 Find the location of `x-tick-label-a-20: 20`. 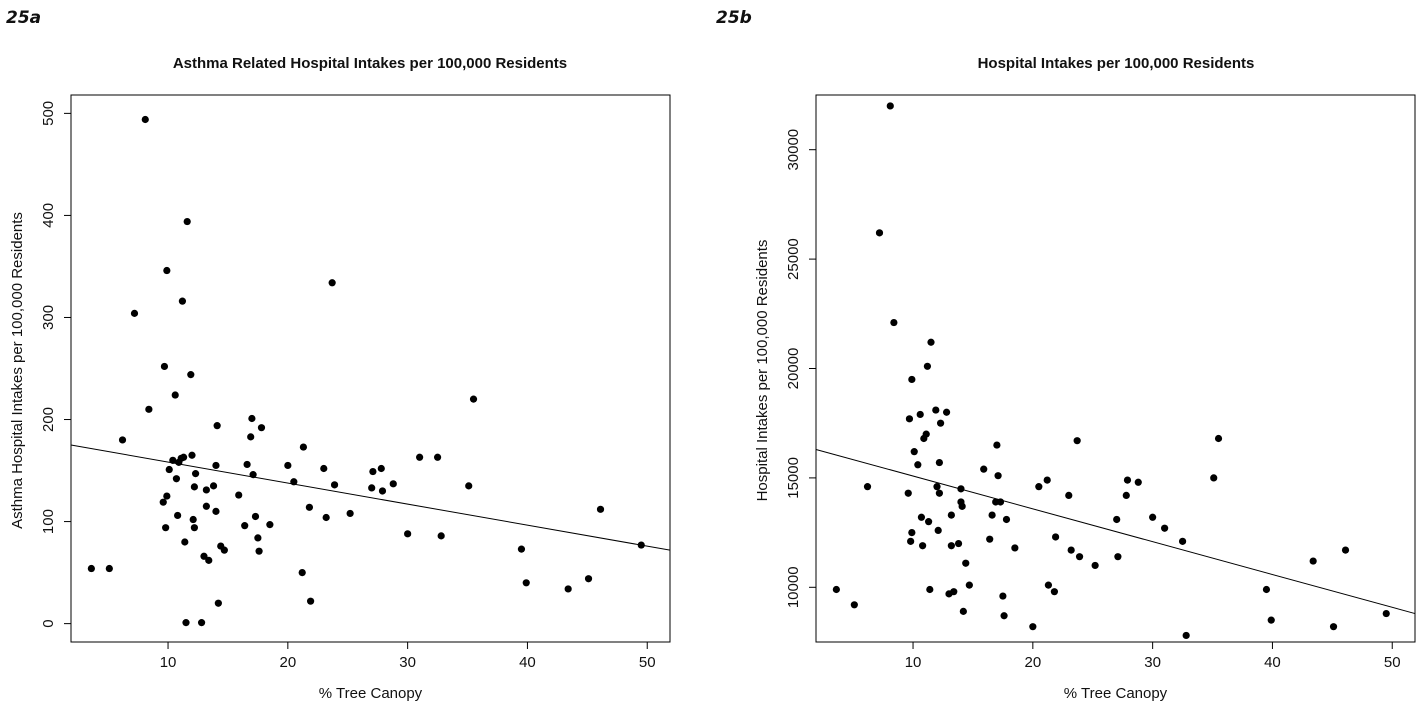

x-tick-label-a-20: 20 is located at coordinates (287, 662).